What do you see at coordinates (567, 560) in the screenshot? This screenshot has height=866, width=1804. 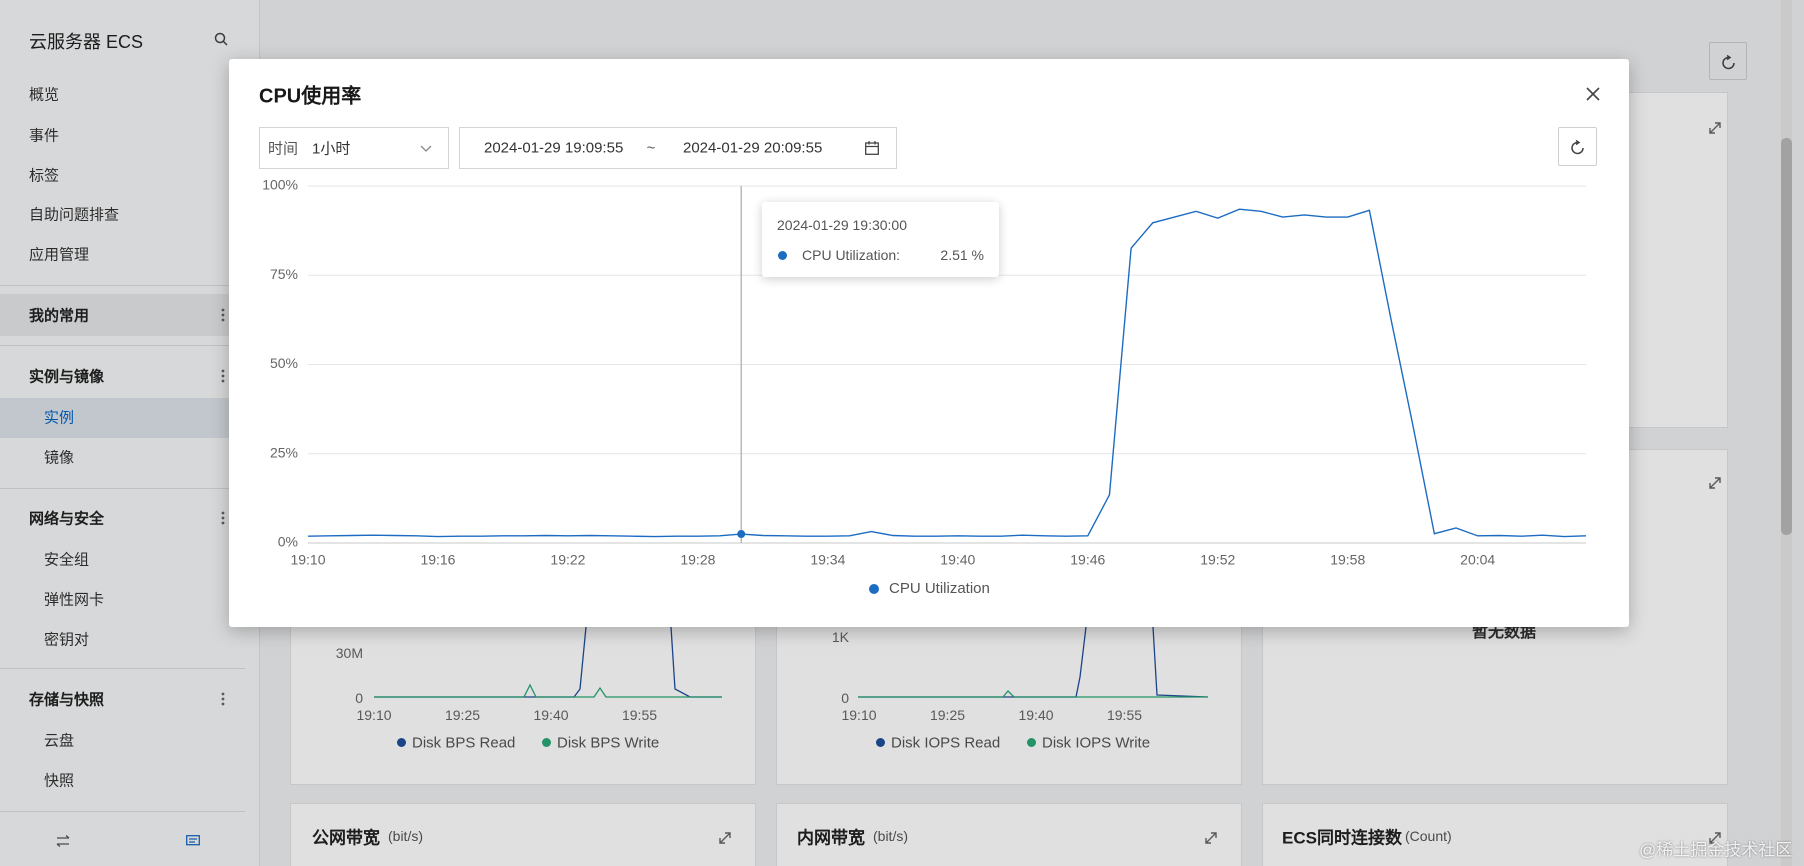 I see `x-tick-label: 19:22` at bounding box center [567, 560].